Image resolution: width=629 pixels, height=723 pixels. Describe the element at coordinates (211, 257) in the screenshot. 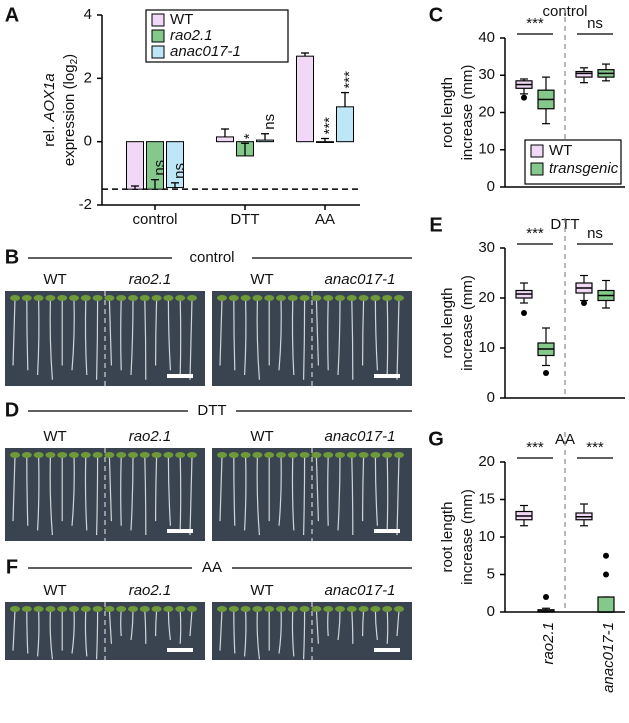

I see `photo-title: control` at that location.